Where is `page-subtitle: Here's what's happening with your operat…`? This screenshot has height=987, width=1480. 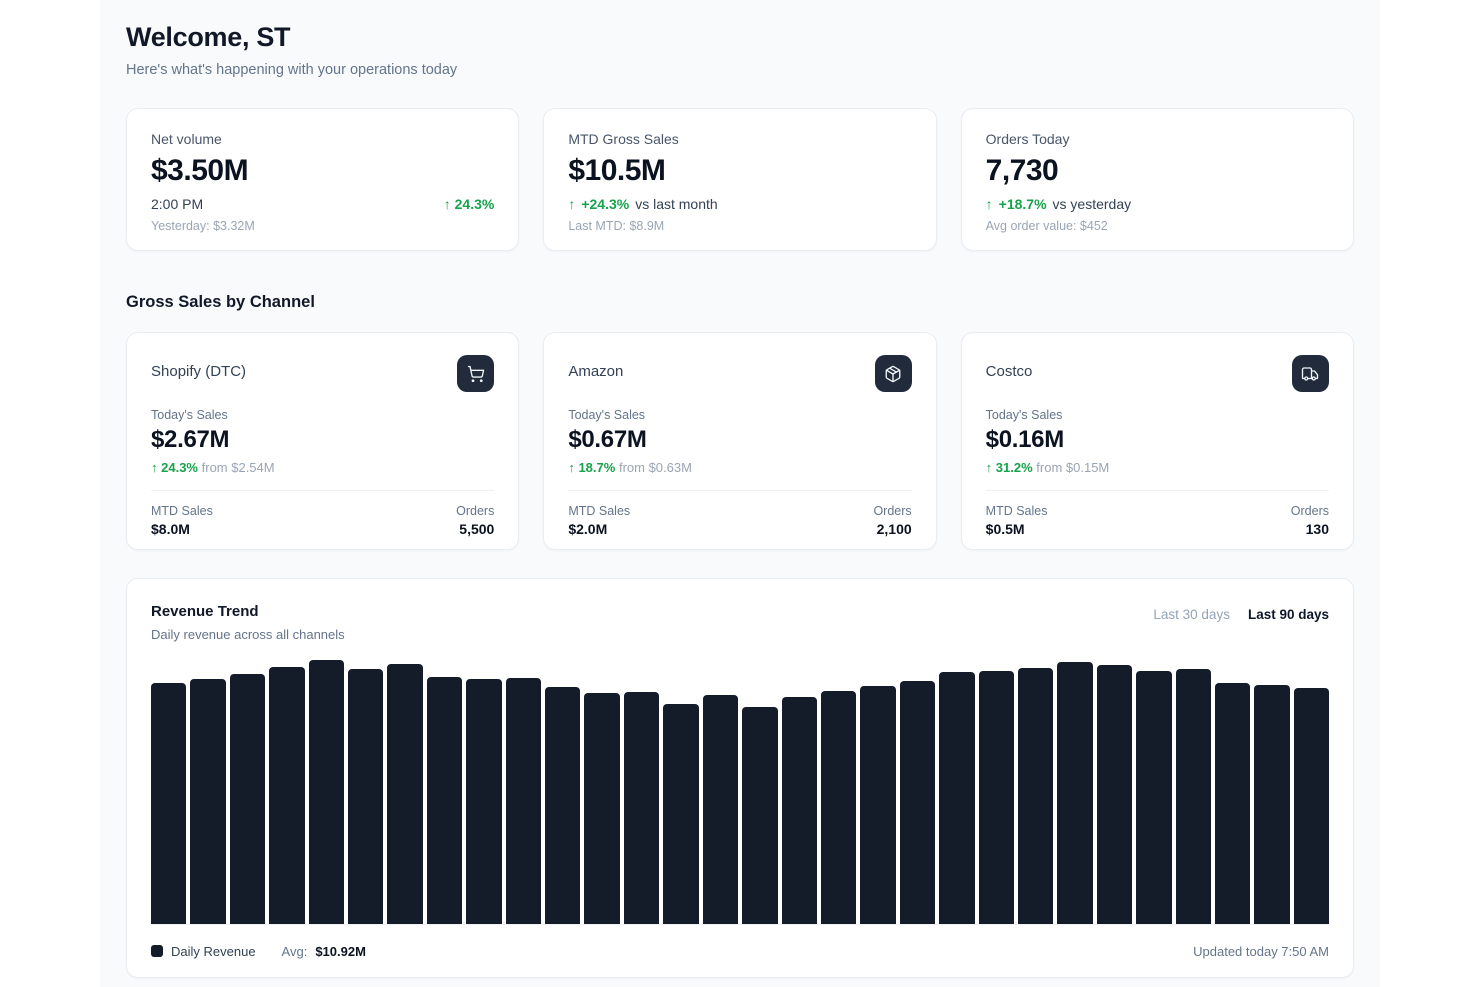
page-subtitle: Here's what's happening with your operat… is located at coordinates (292, 70).